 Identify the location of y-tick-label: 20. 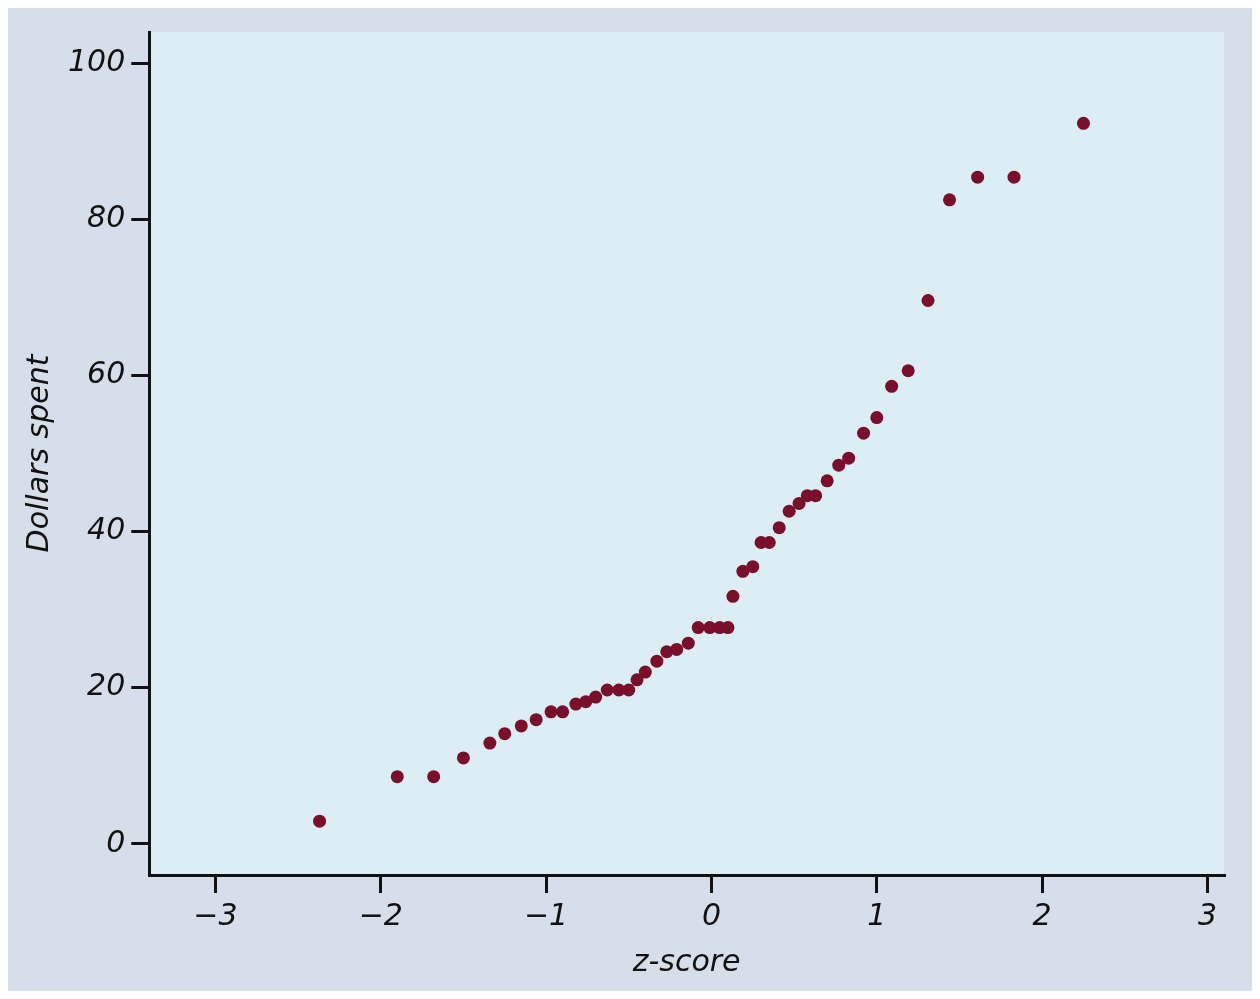
(106, 685).